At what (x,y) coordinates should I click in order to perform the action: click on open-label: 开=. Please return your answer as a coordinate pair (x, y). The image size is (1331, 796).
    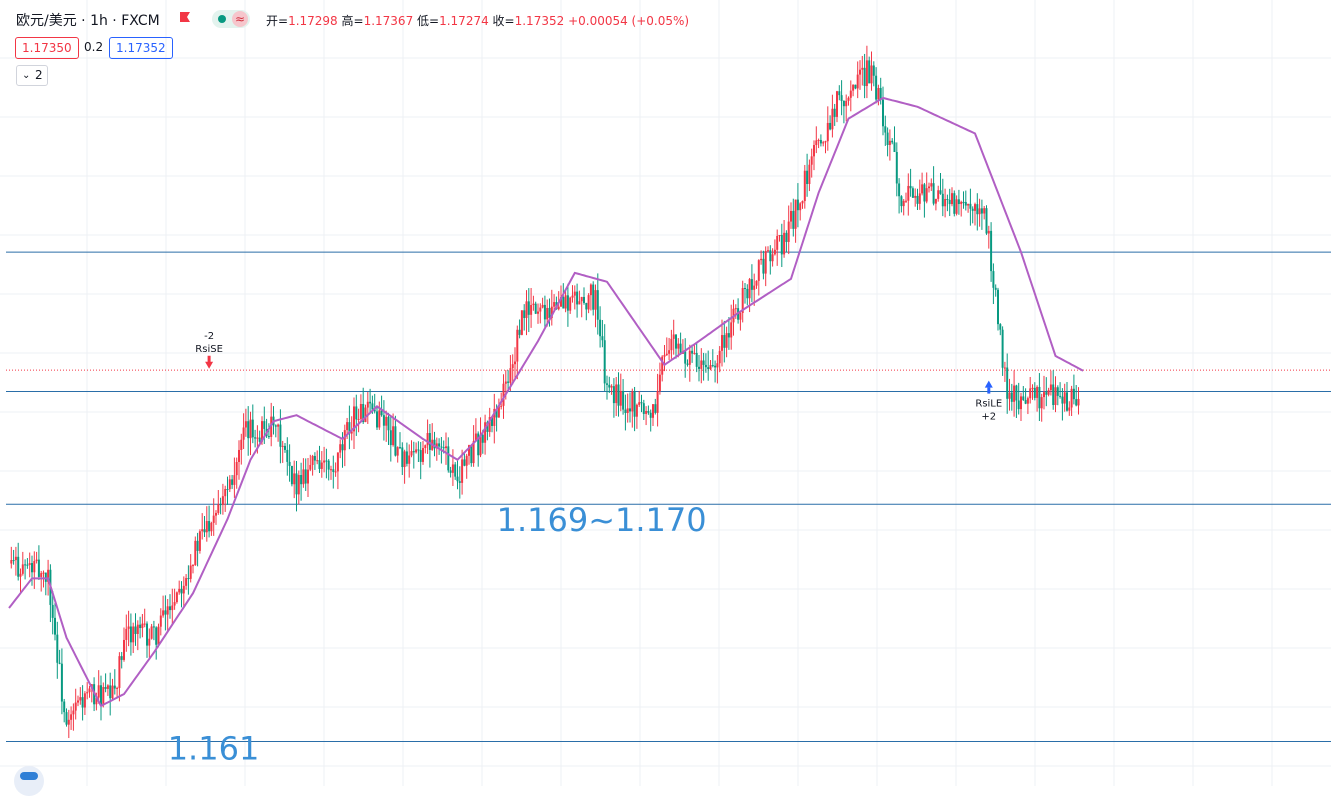
    Looking at the image, I should click on (277, 21).